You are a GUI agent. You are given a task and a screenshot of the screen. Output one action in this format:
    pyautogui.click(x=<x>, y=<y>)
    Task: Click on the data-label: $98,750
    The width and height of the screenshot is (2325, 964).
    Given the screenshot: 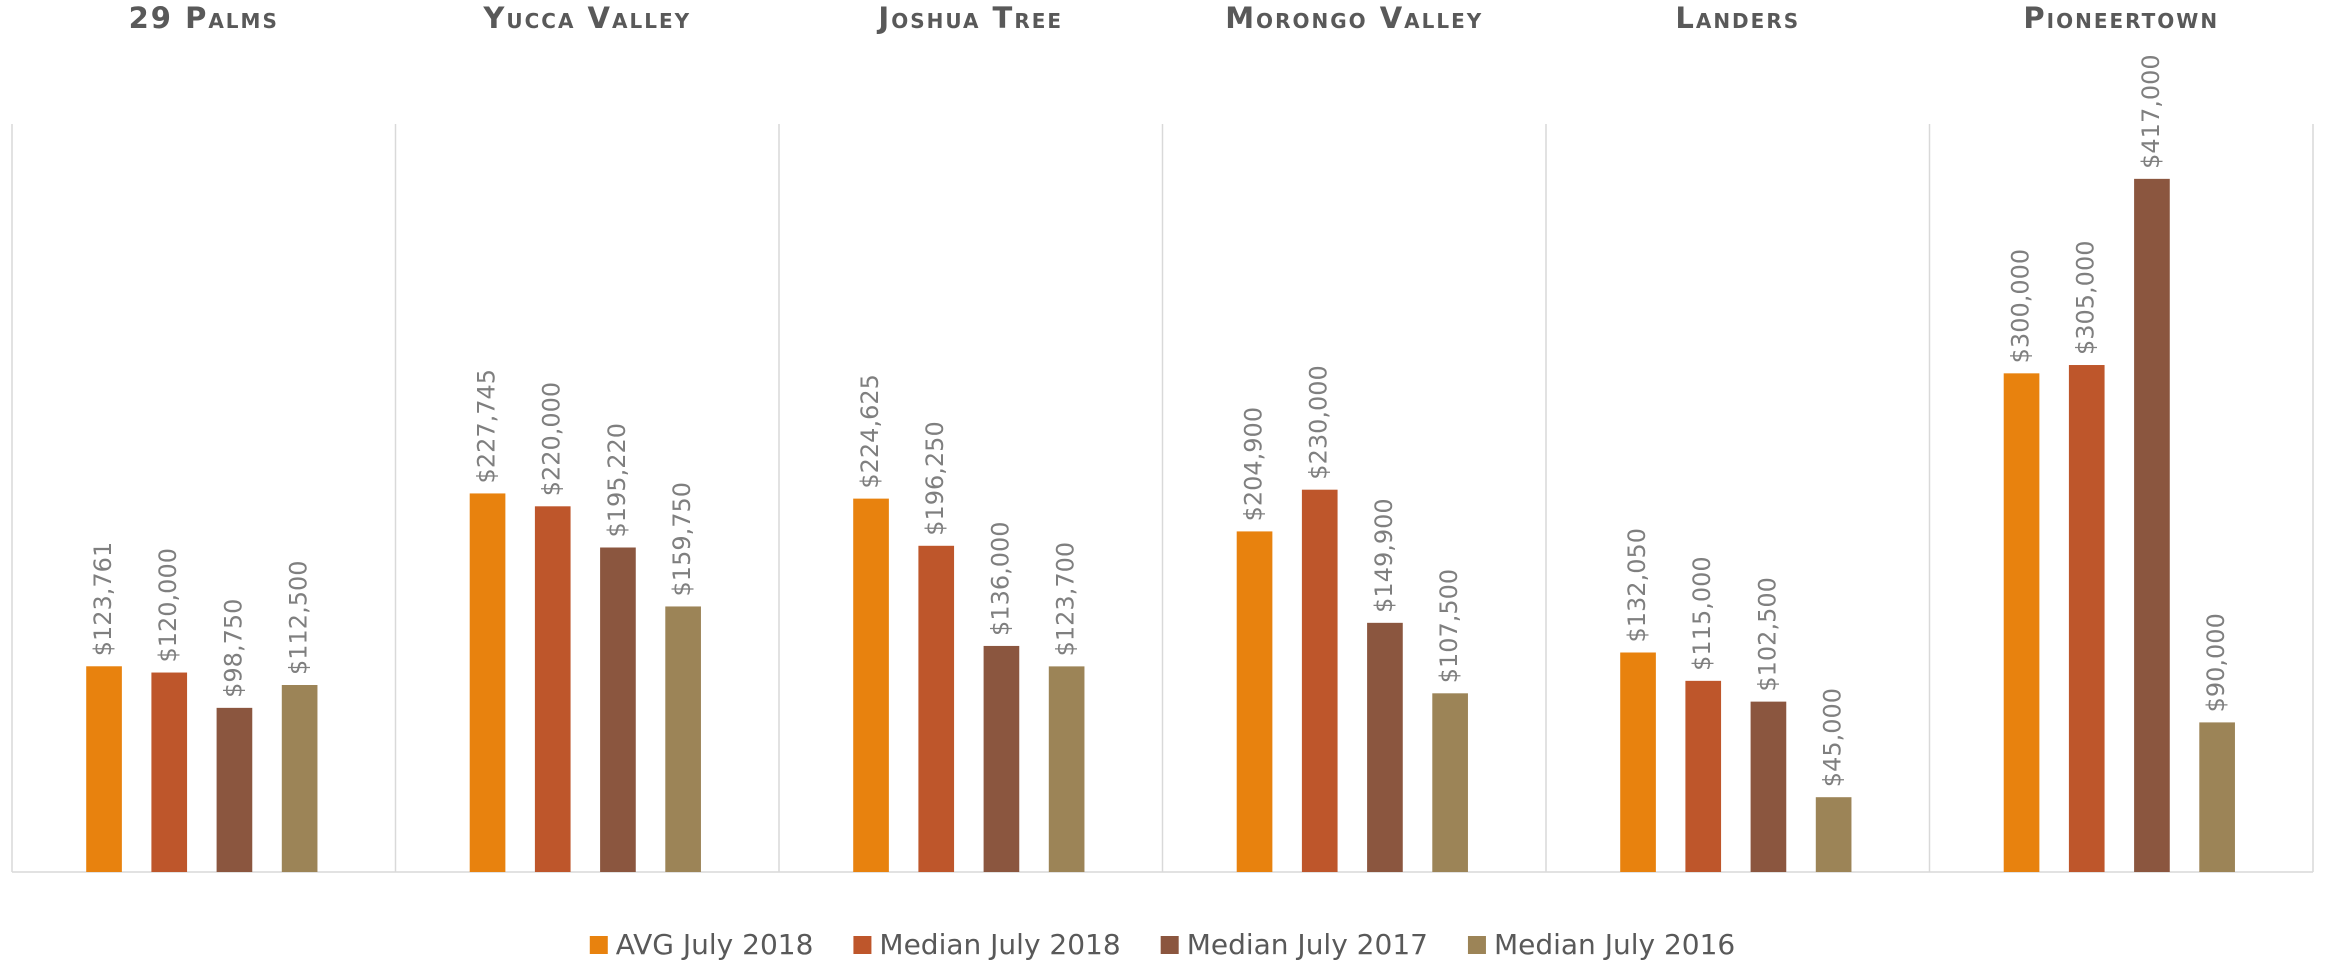 What is the action you would take?
    pyautogui.click(x=233, y=648)
    